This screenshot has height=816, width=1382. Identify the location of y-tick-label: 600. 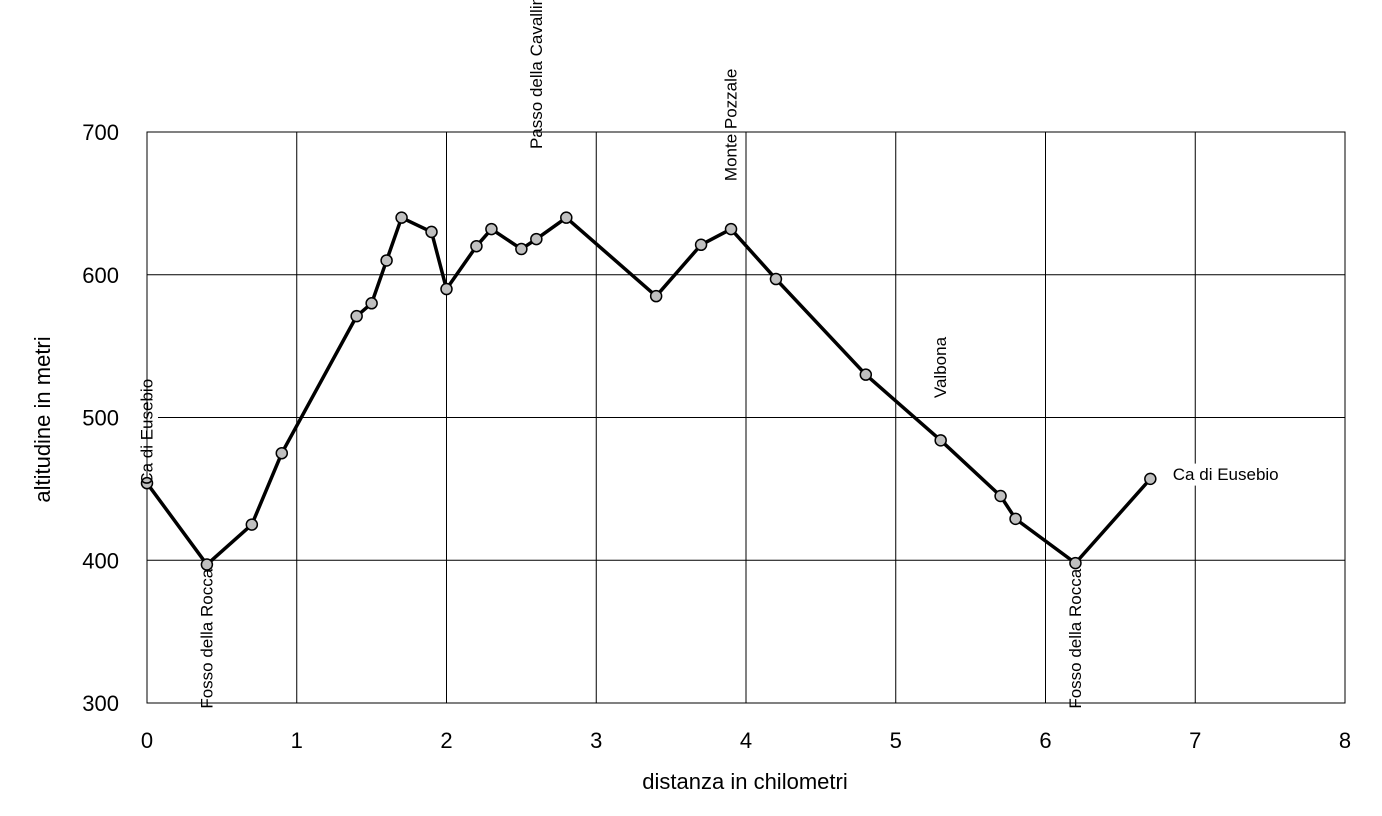
(100, 275).